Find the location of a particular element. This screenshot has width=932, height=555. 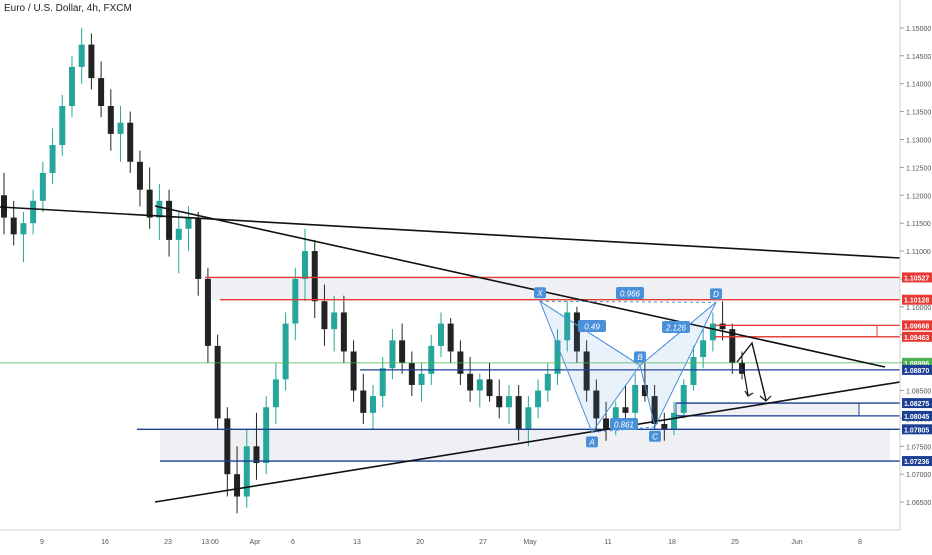

price-level-tag-label: 1.10128 is located at coordinates (916, 301).